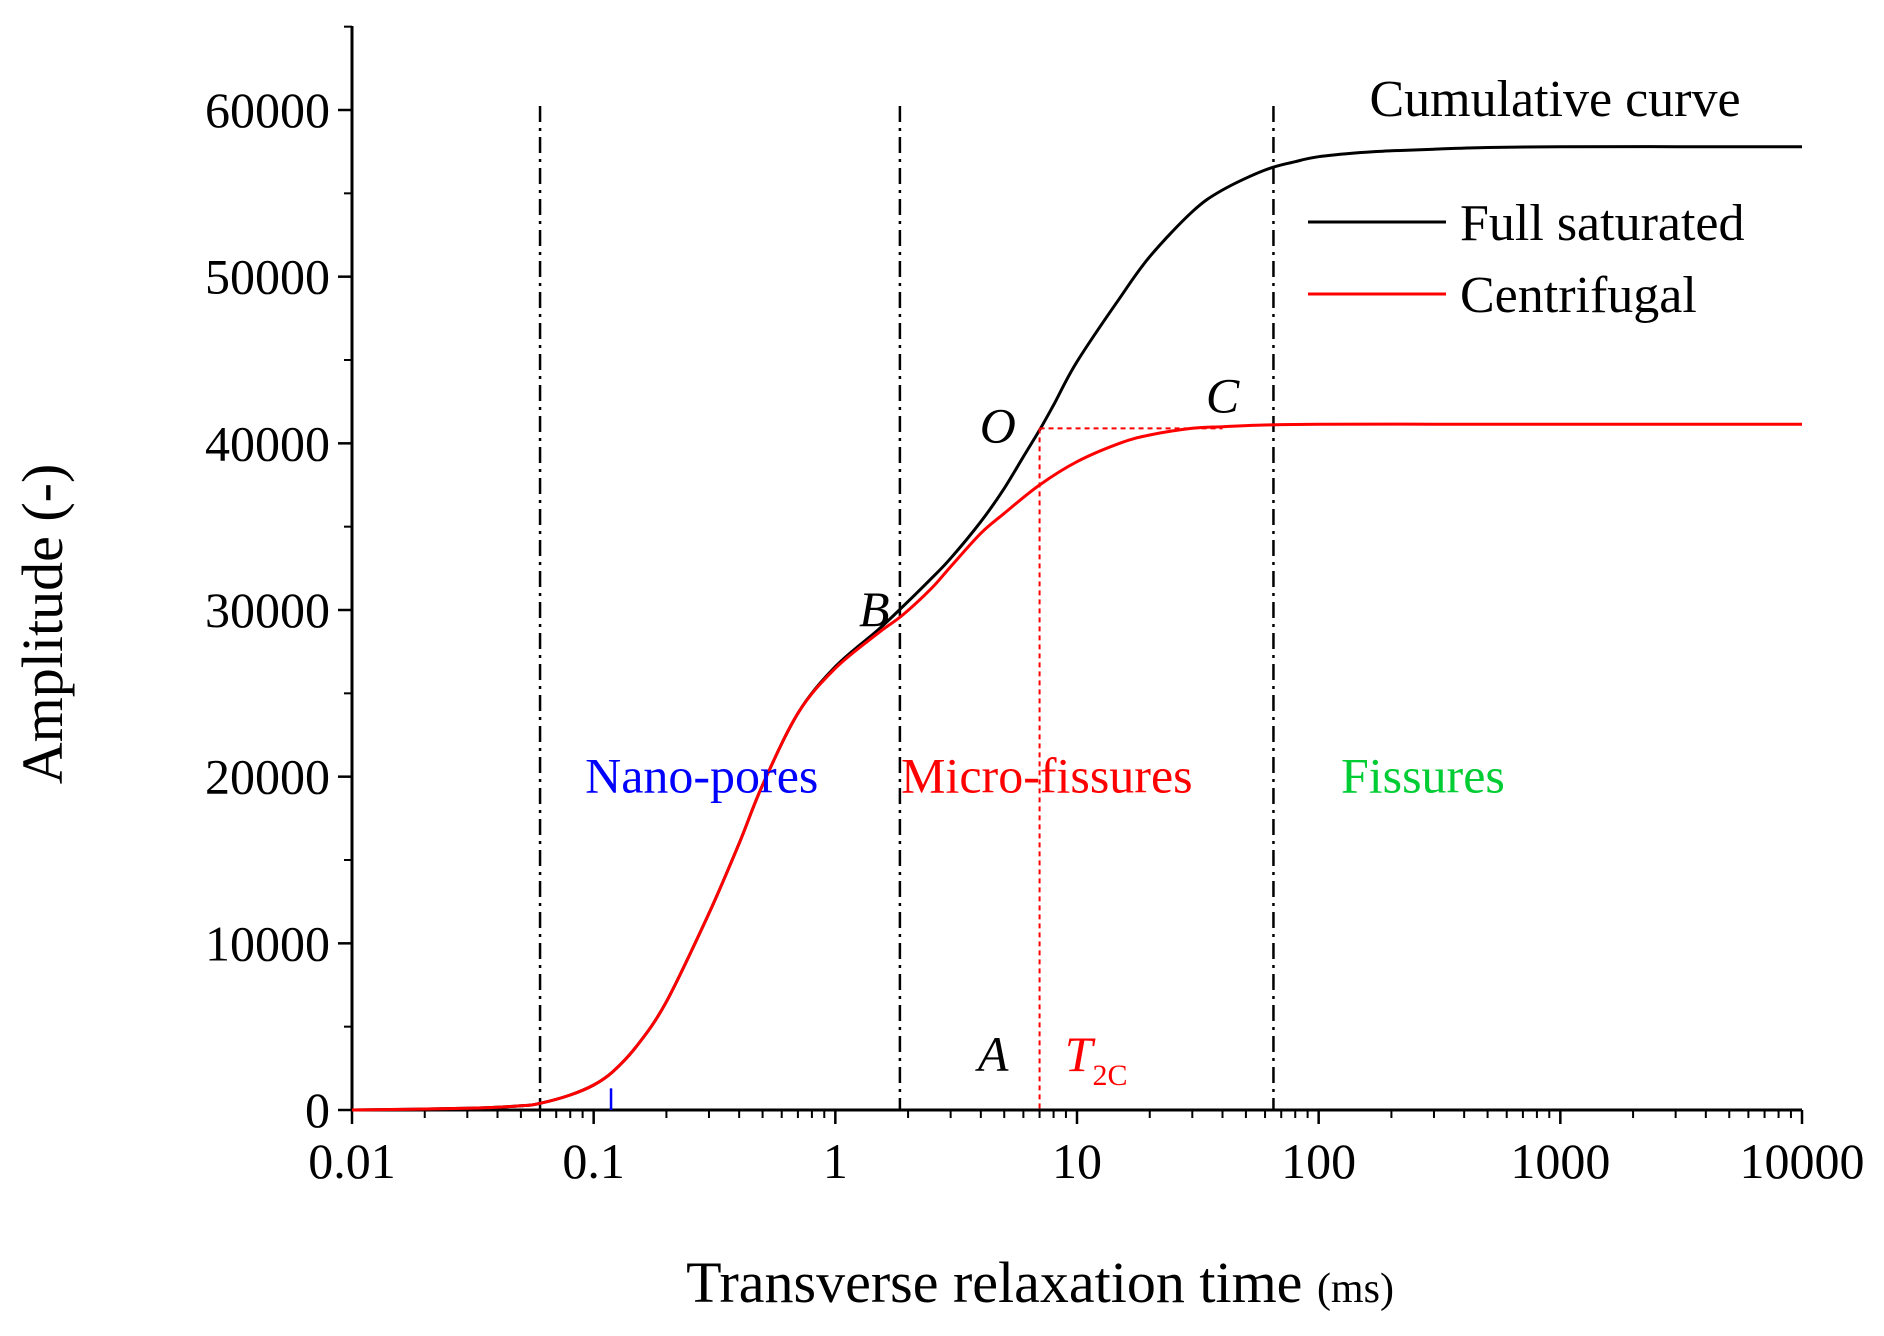 The image size is (1884, 1336). I want to click on legend: Full saturated Centrifugal, so click(1526, 259).